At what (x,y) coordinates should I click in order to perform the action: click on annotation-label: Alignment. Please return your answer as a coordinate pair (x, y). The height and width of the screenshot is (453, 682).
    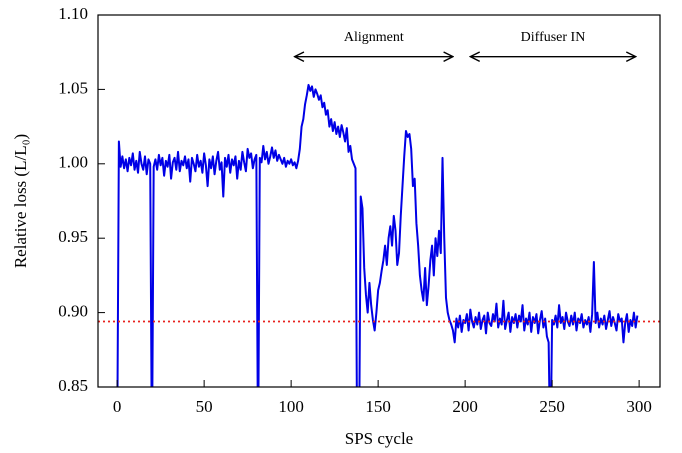
    Looking at the image, I should click on (374, 37).